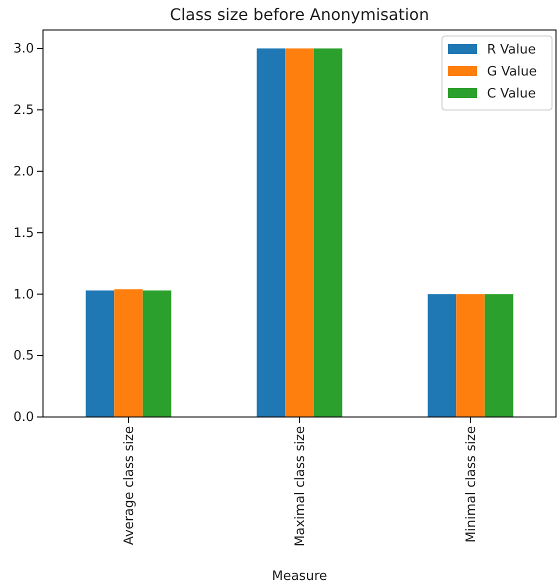 This screenshot has width=558, height=585. I want to click on x-tick-label: Maximal class size, so click(300, 486).